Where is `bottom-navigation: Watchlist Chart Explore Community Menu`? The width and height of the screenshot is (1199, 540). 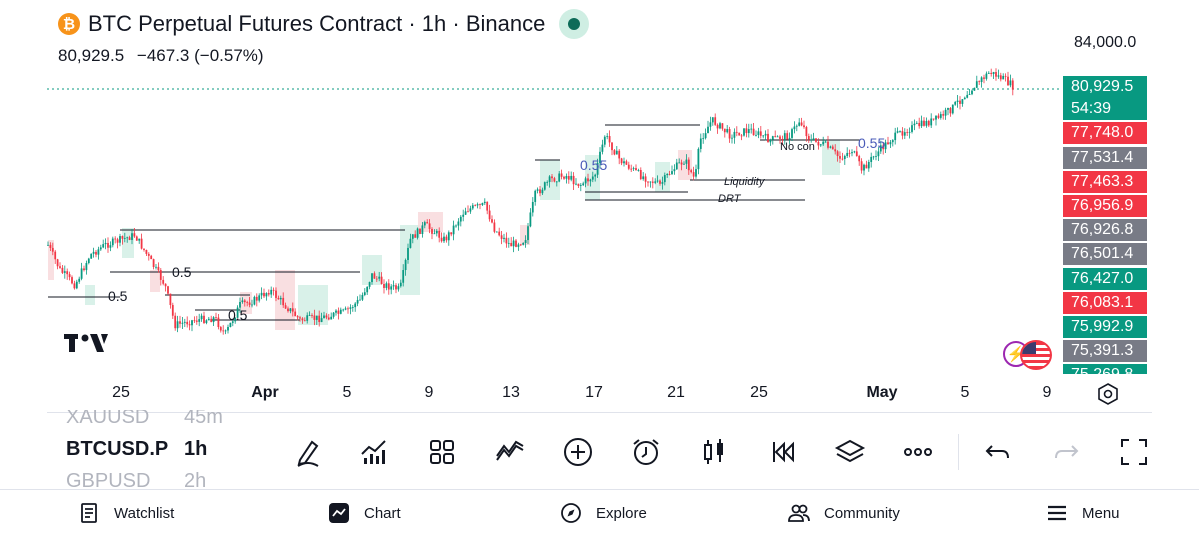
bottom-navigation: Watchlist Chart Explore Community Menu is located at coordinates (599, 515).